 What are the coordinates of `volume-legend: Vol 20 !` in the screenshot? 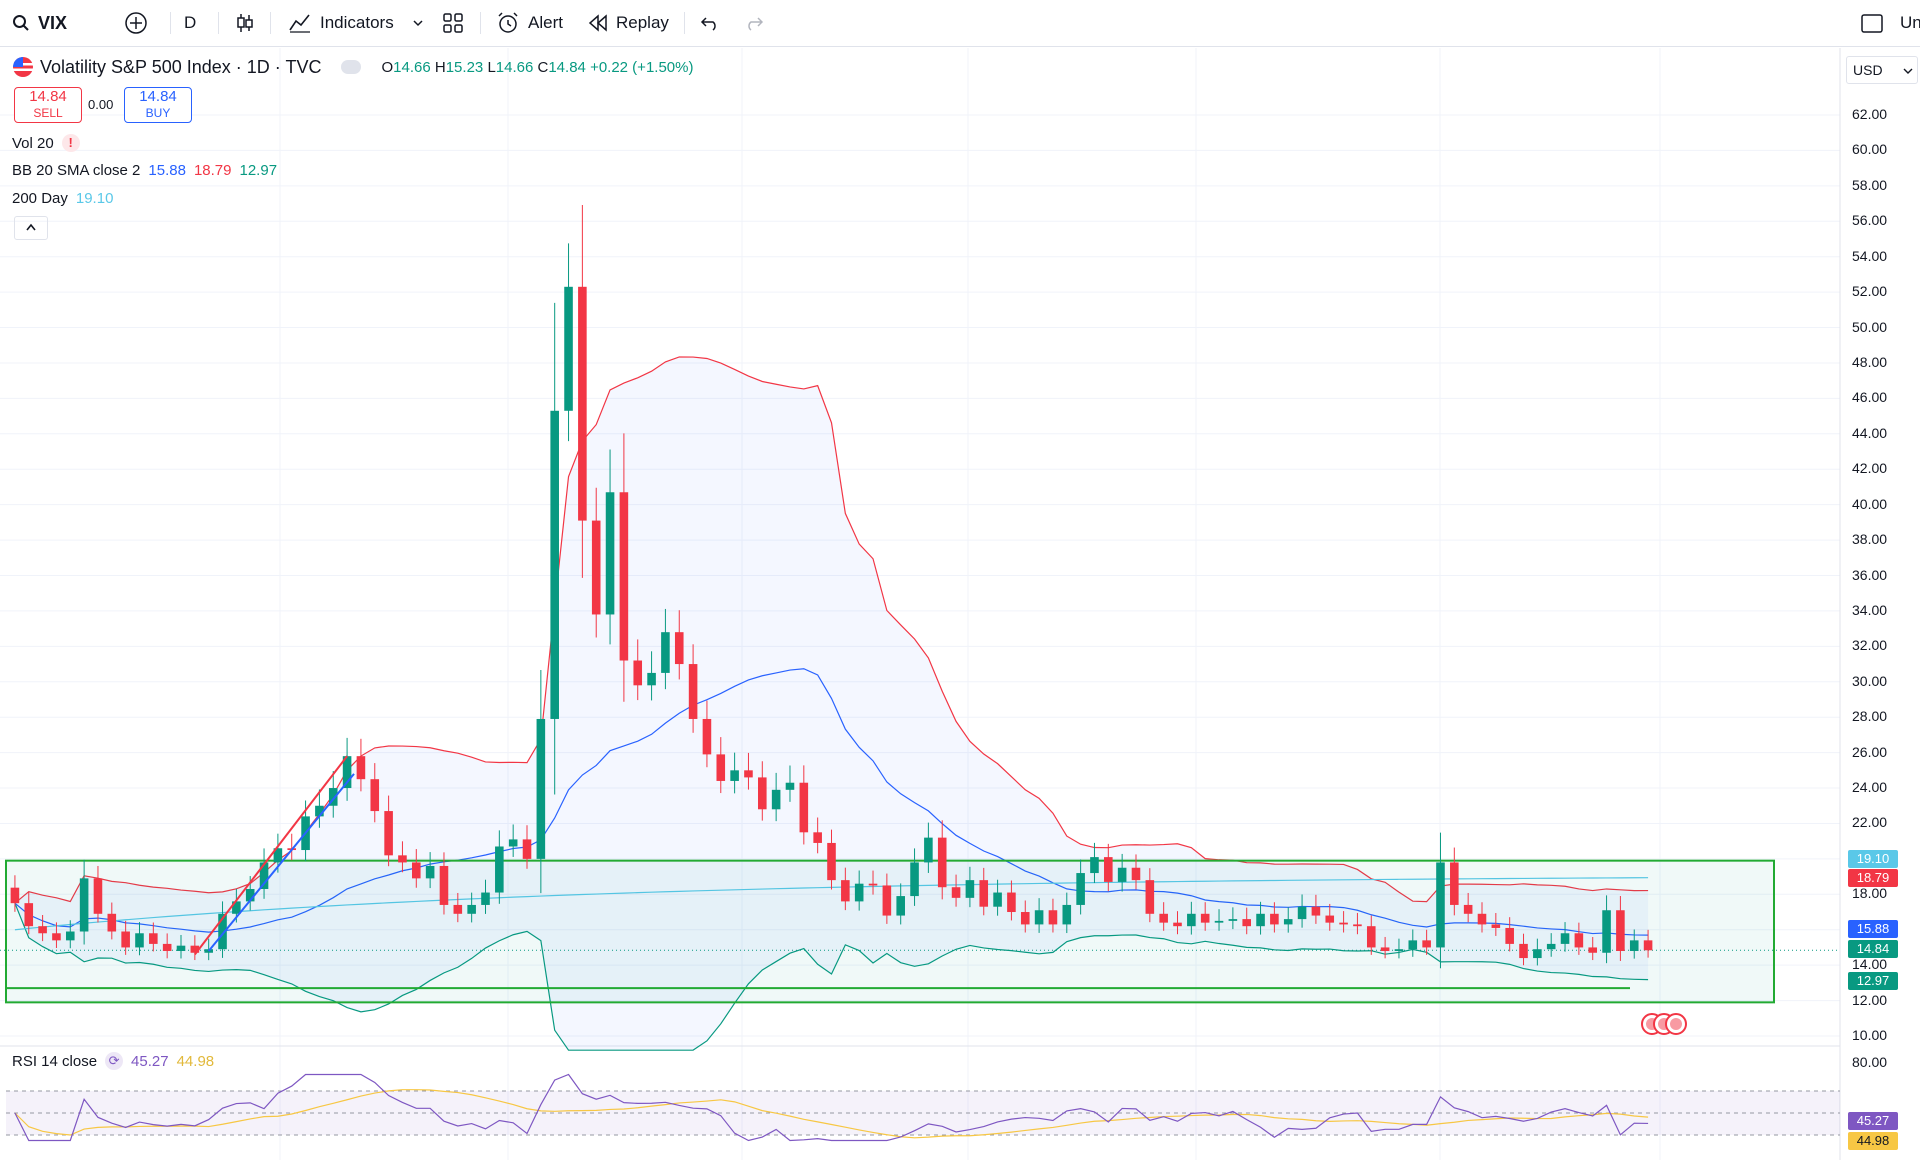 It's located at (46, 143).